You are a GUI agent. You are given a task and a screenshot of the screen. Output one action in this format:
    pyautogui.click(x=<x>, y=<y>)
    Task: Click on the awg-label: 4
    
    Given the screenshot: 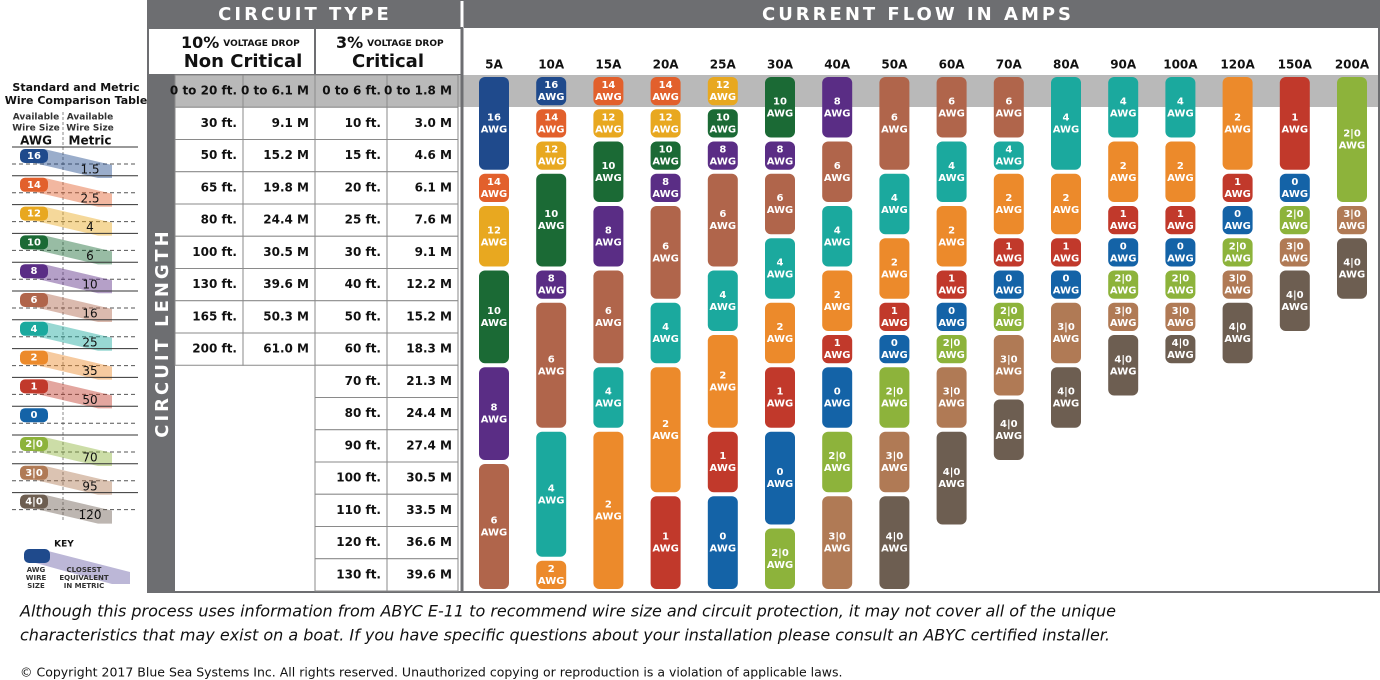 What is the action you would take?
    pyautogui.click(x=34, y=329)
    